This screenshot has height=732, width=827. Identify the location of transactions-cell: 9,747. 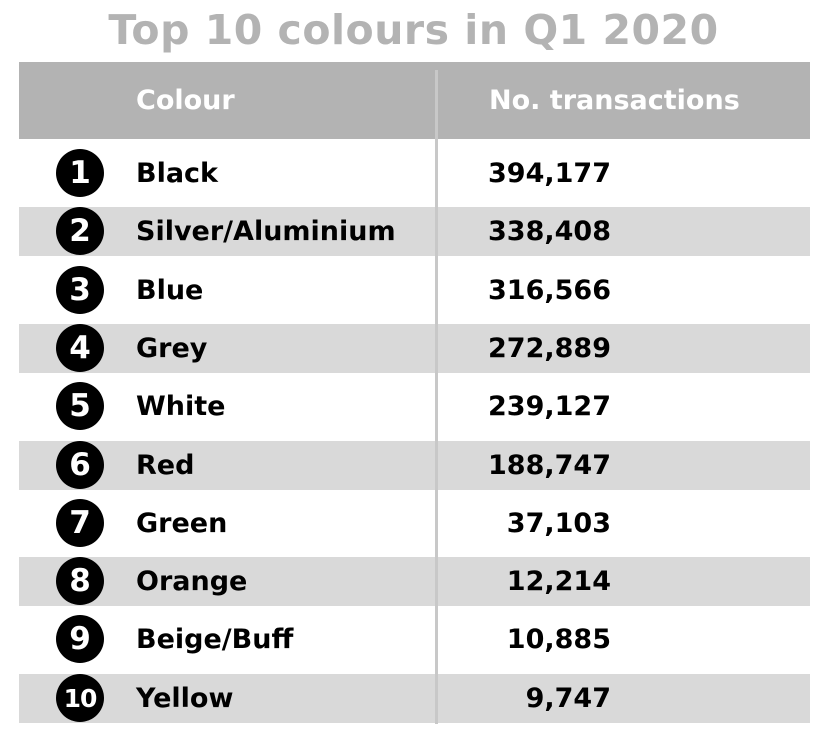
(568, 698).